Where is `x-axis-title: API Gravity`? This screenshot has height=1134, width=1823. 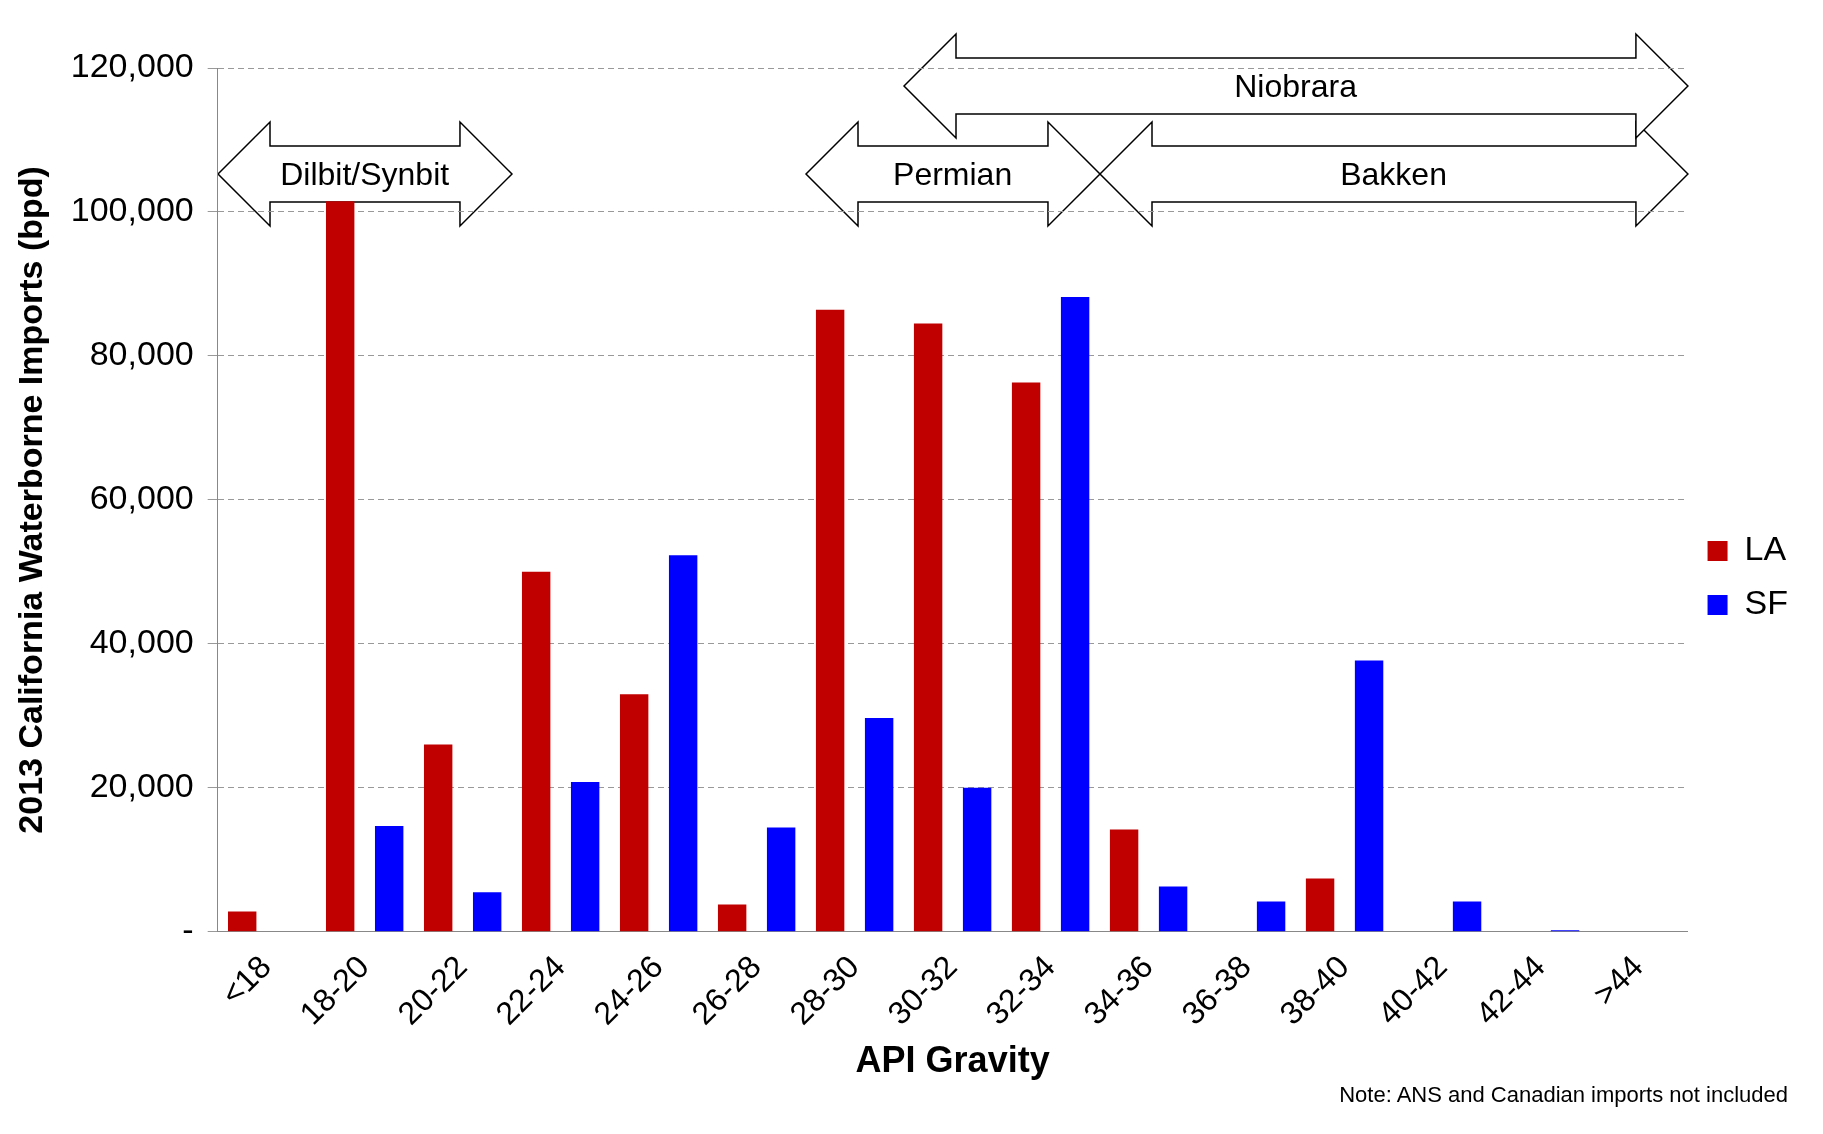 x-axis-title: API Gravity is located at coordinates (952, 1060).